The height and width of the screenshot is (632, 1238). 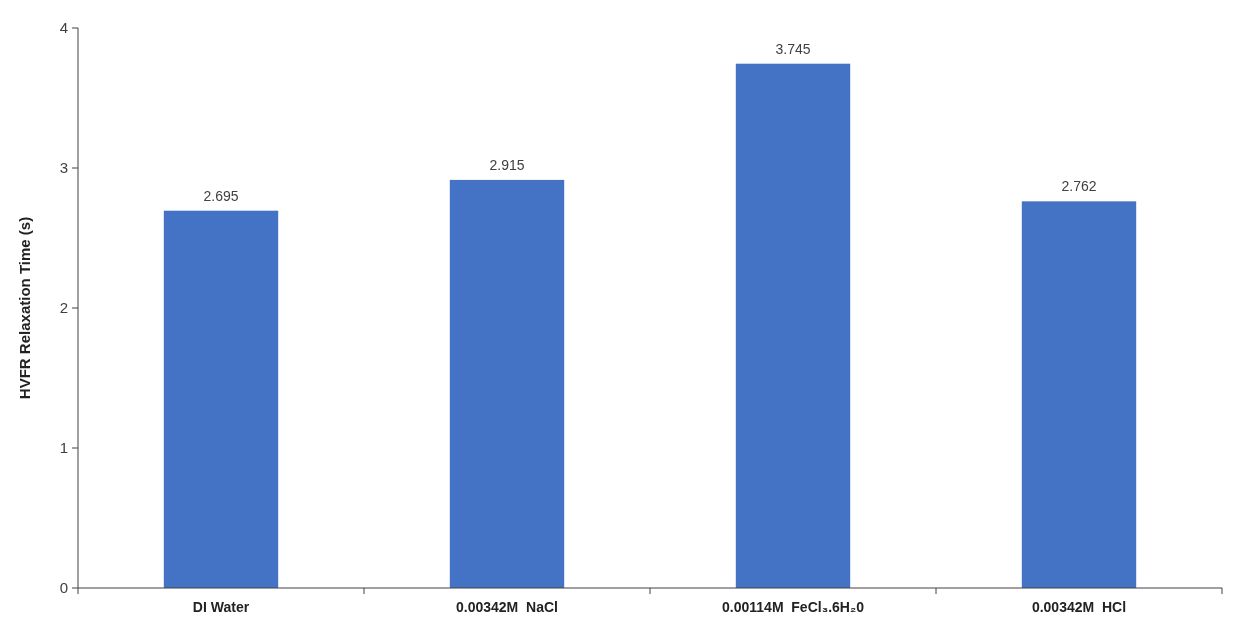 I want to click on y-tick-label: 0, so click(x=63, y=588).